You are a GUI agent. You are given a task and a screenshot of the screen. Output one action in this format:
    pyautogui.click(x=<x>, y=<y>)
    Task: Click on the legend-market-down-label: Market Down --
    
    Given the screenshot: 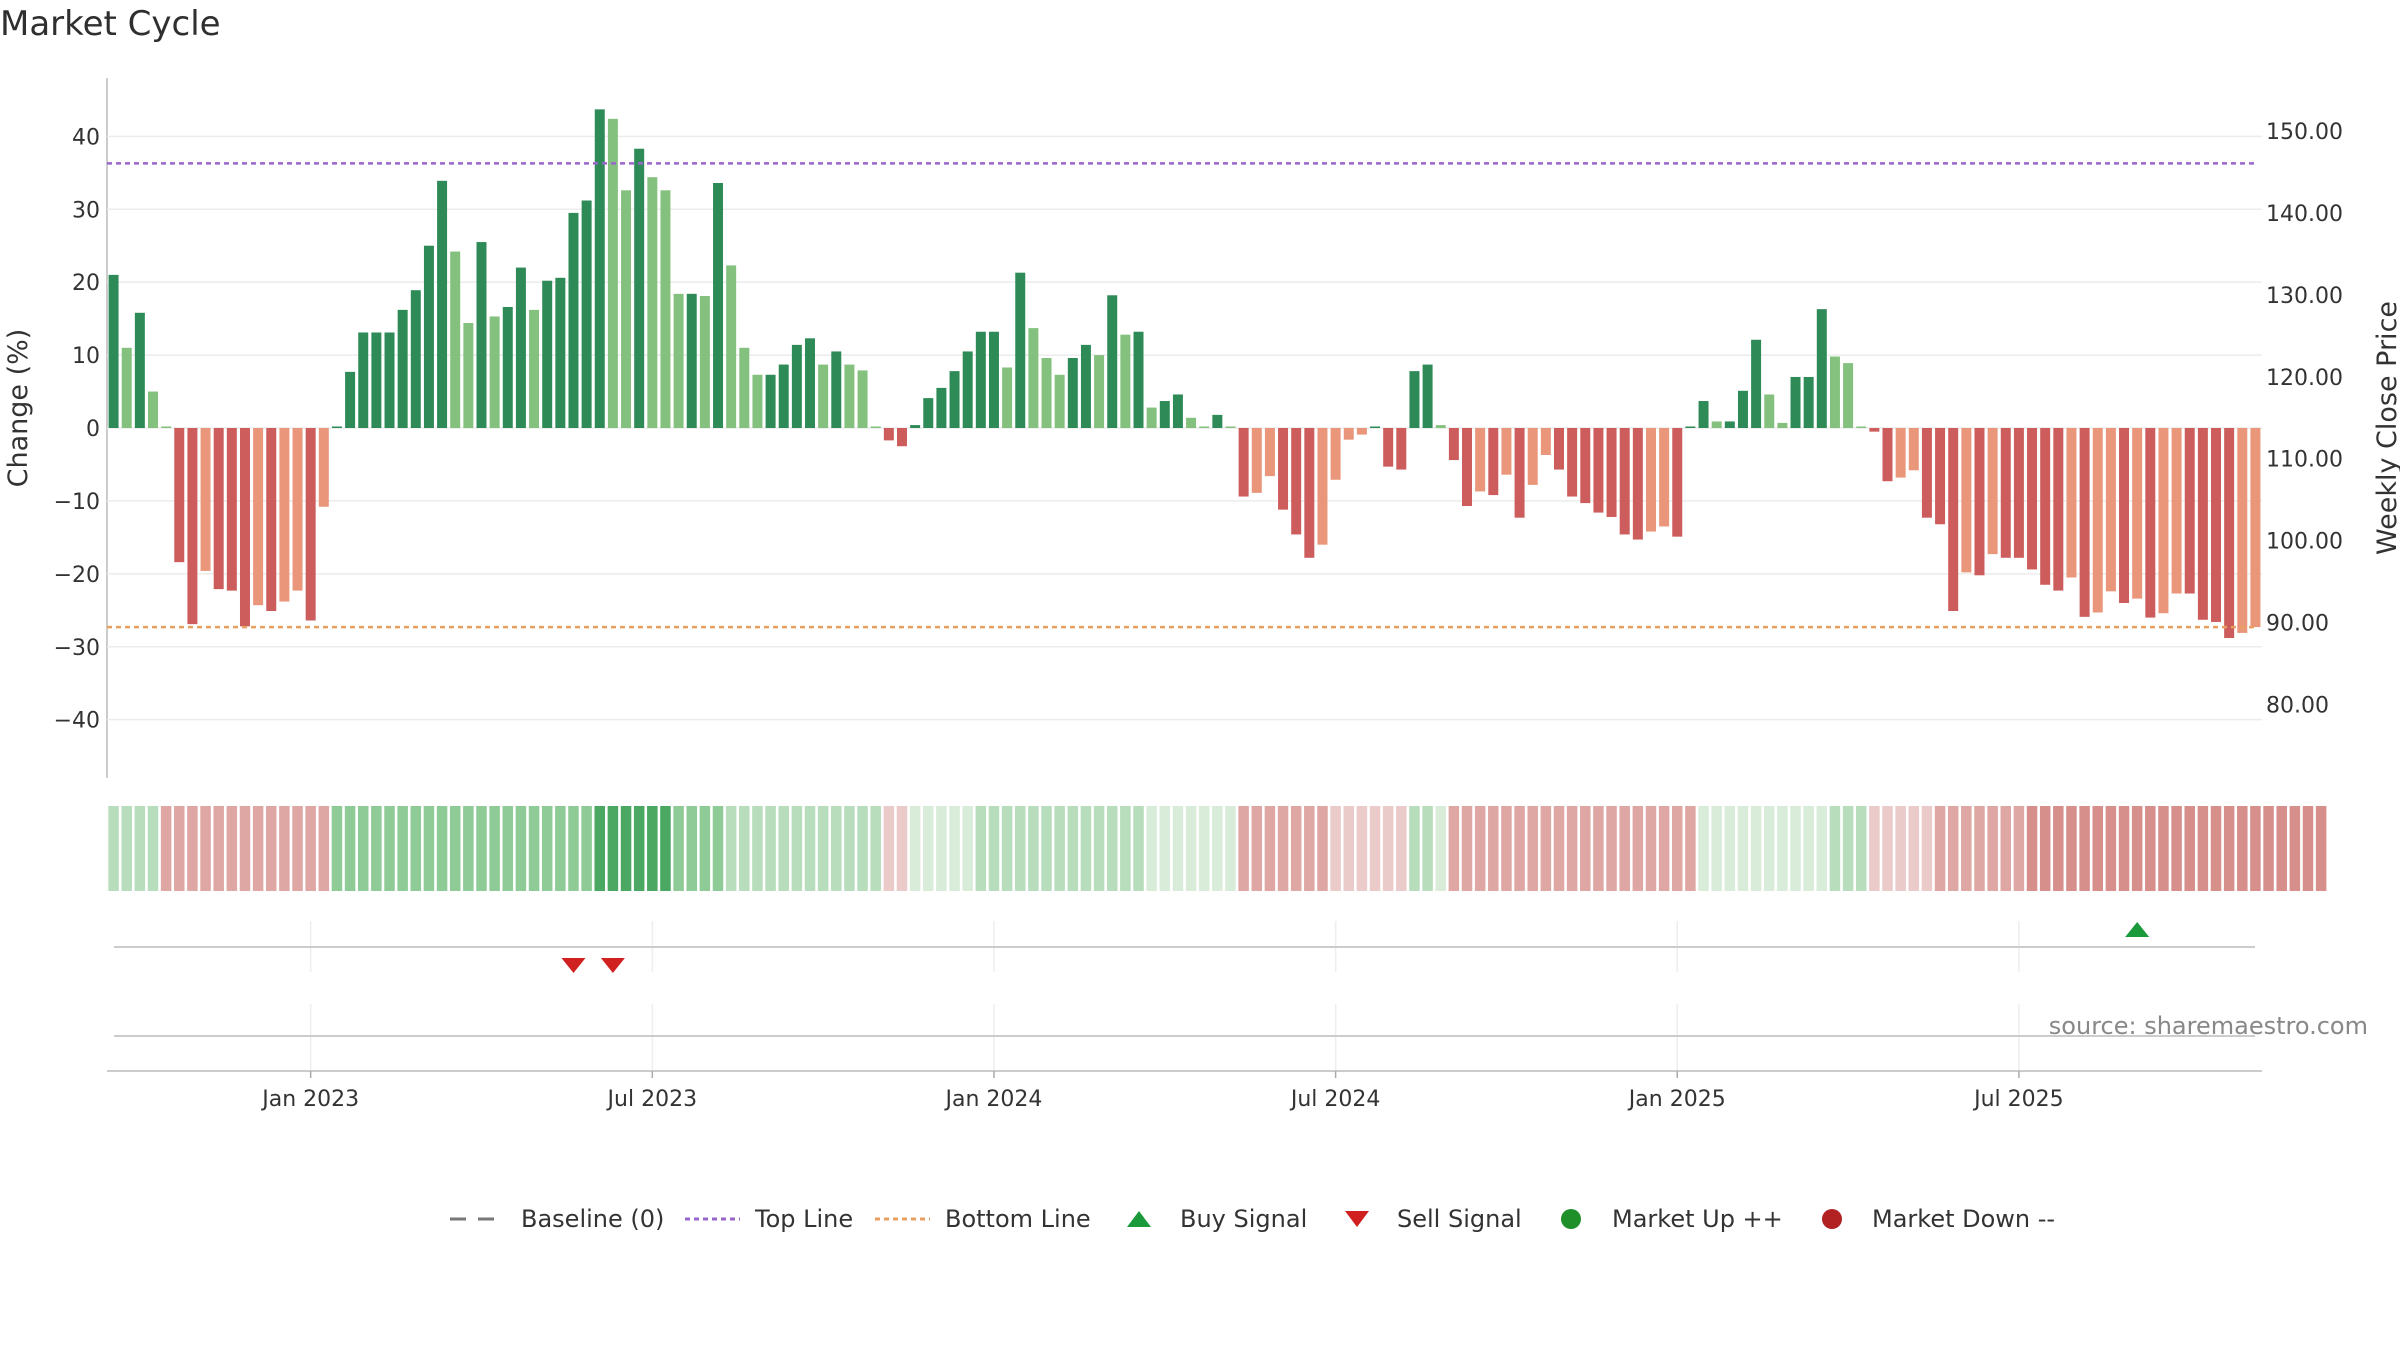 What is the action you would take?
    pyautogui.click(x=1963, y=1219)
    